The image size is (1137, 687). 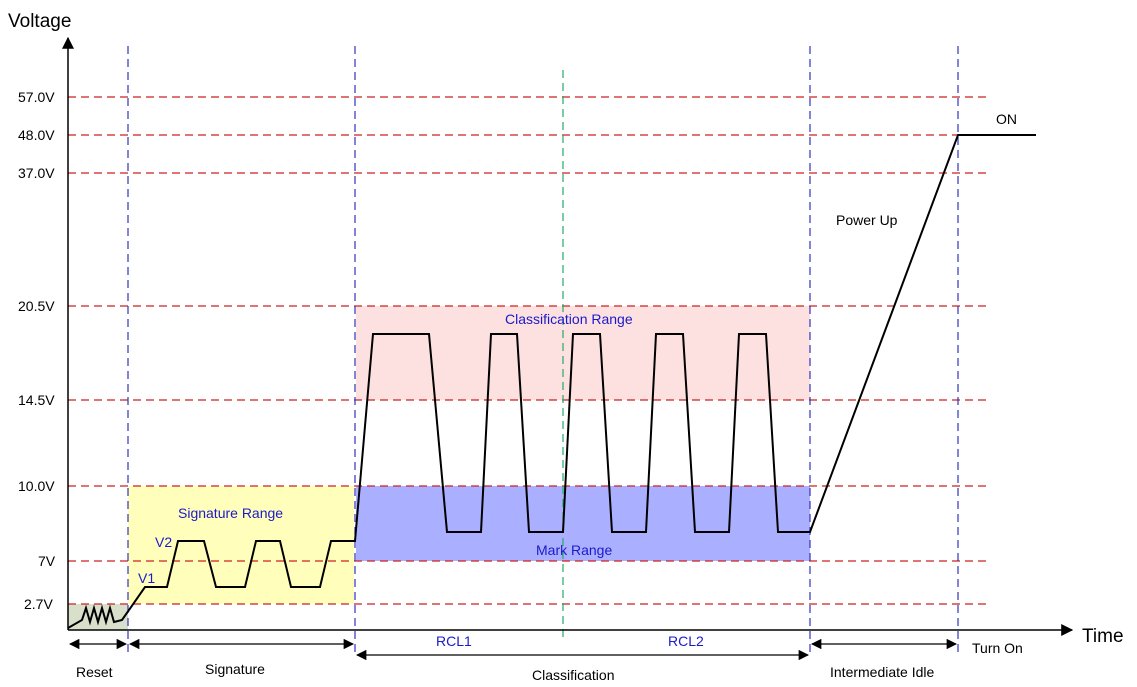 I want to click on reset-region, so click(x=98, y=617).